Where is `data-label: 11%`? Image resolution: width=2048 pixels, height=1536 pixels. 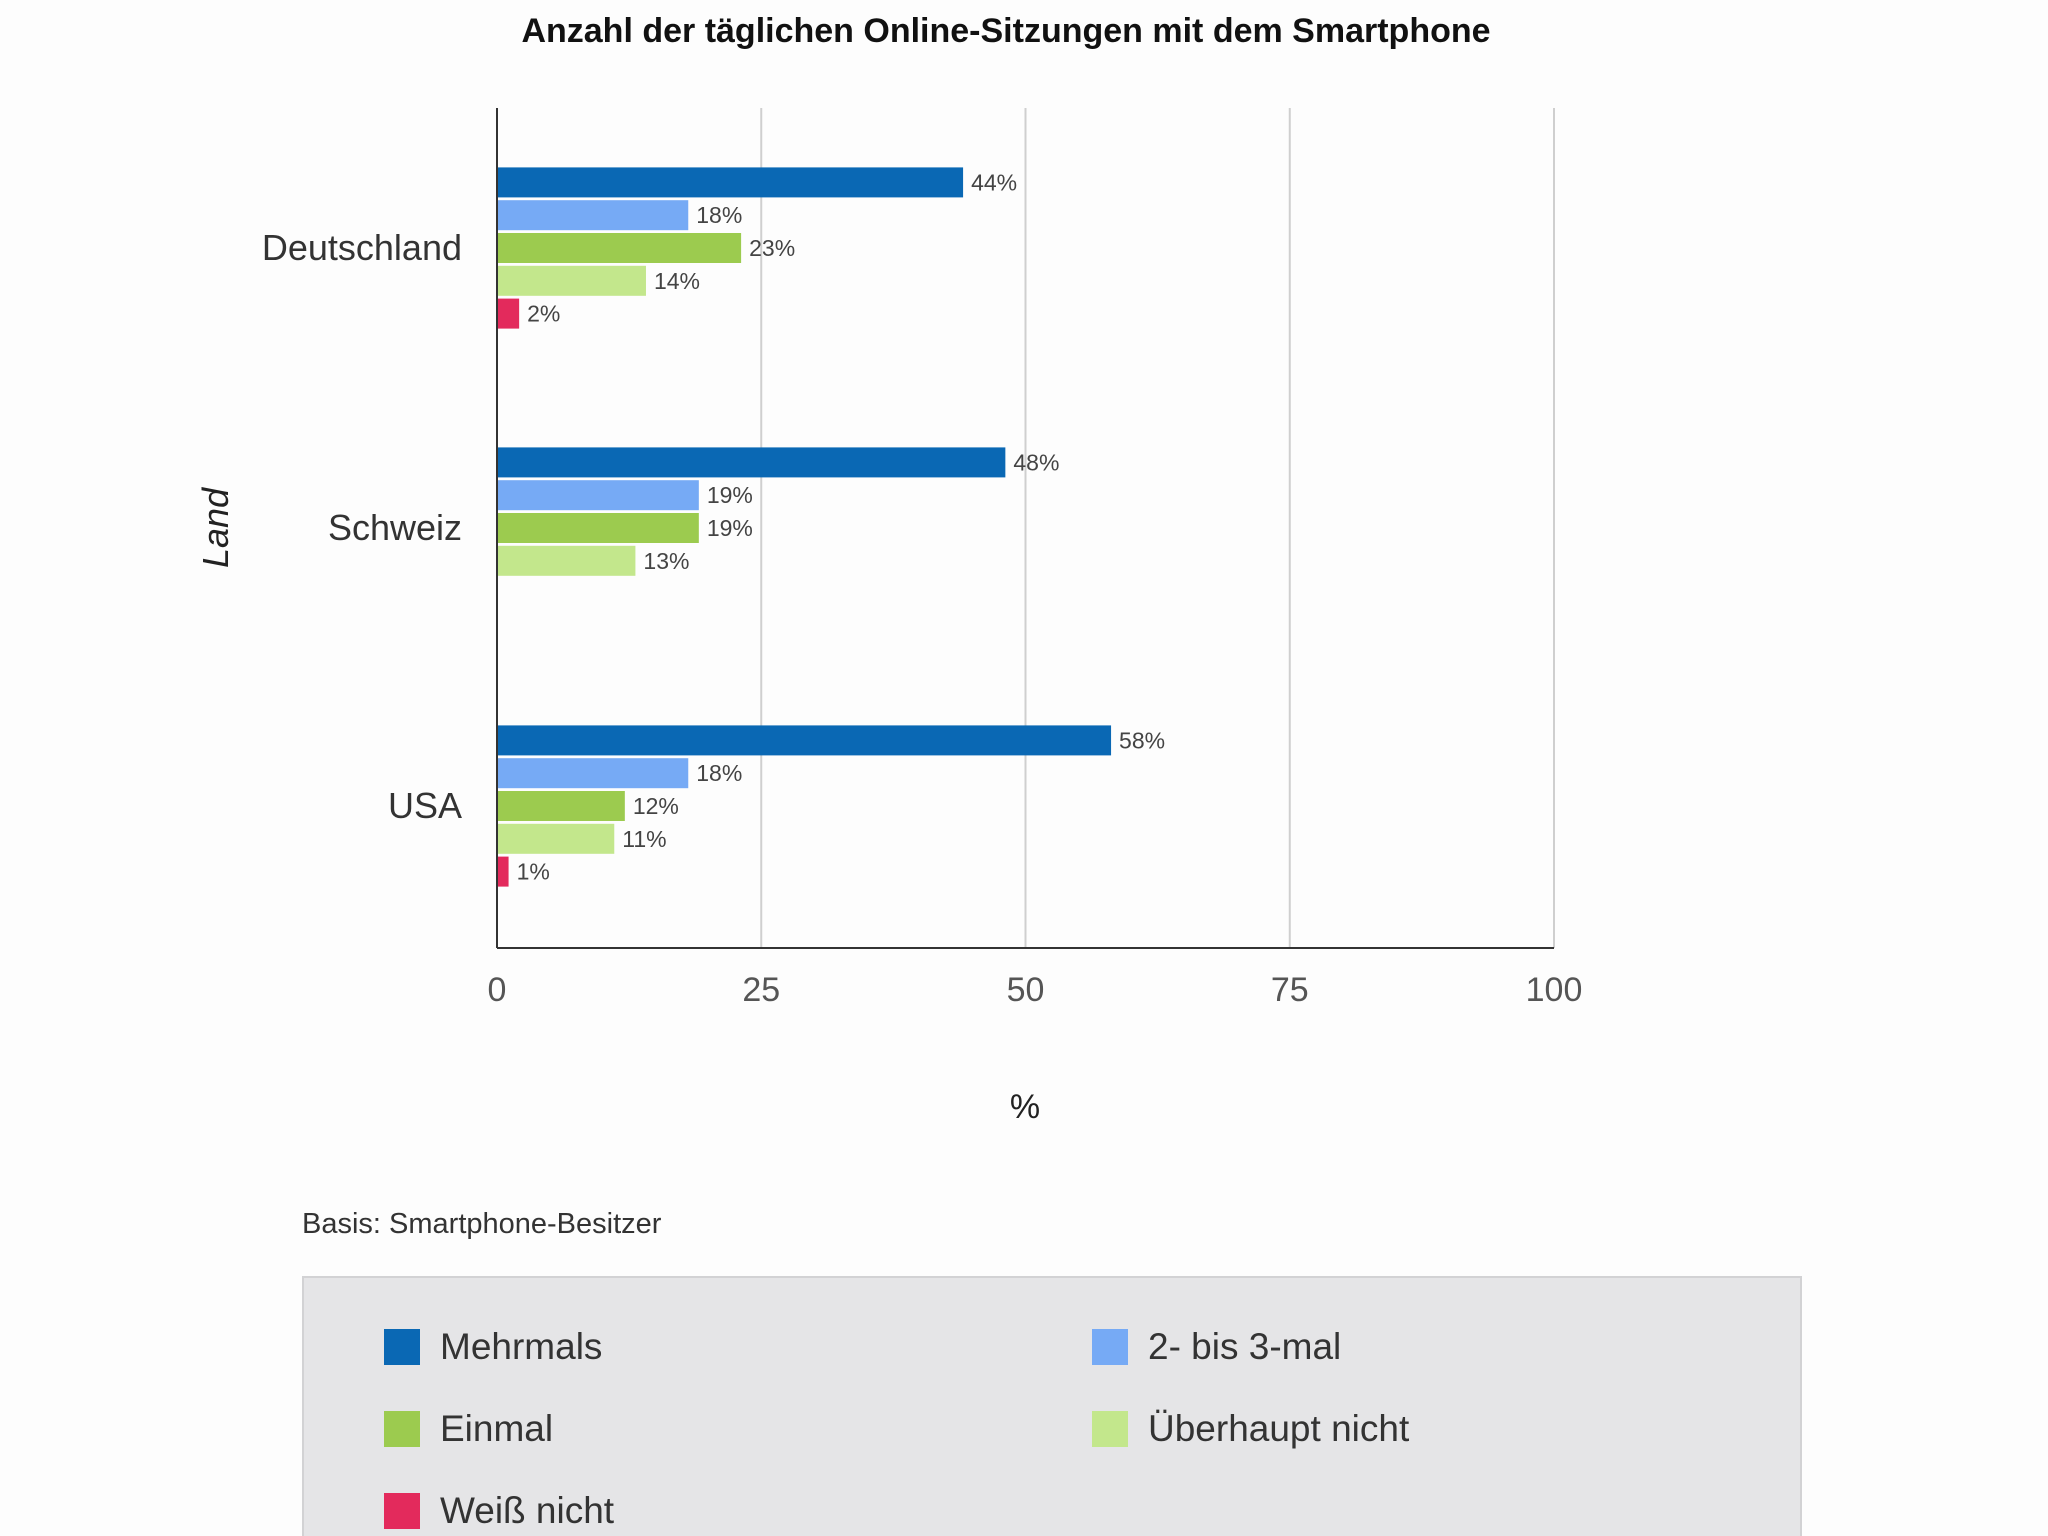 data-label: 11% is located at coordinates (644, 839).